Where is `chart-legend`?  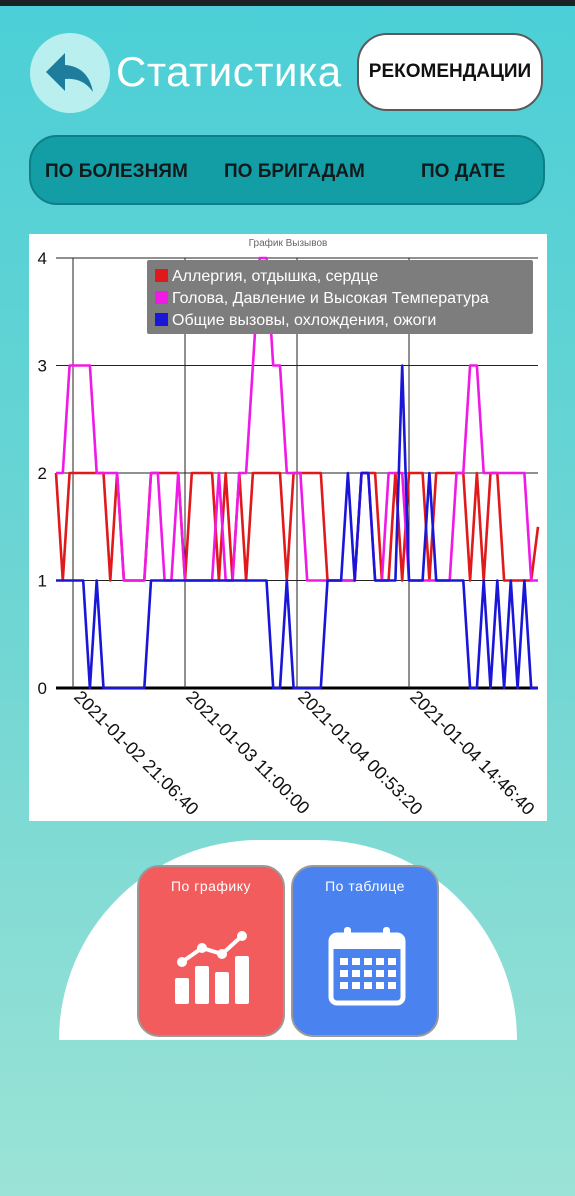
chart-legend is located at coordinates (340, 297).